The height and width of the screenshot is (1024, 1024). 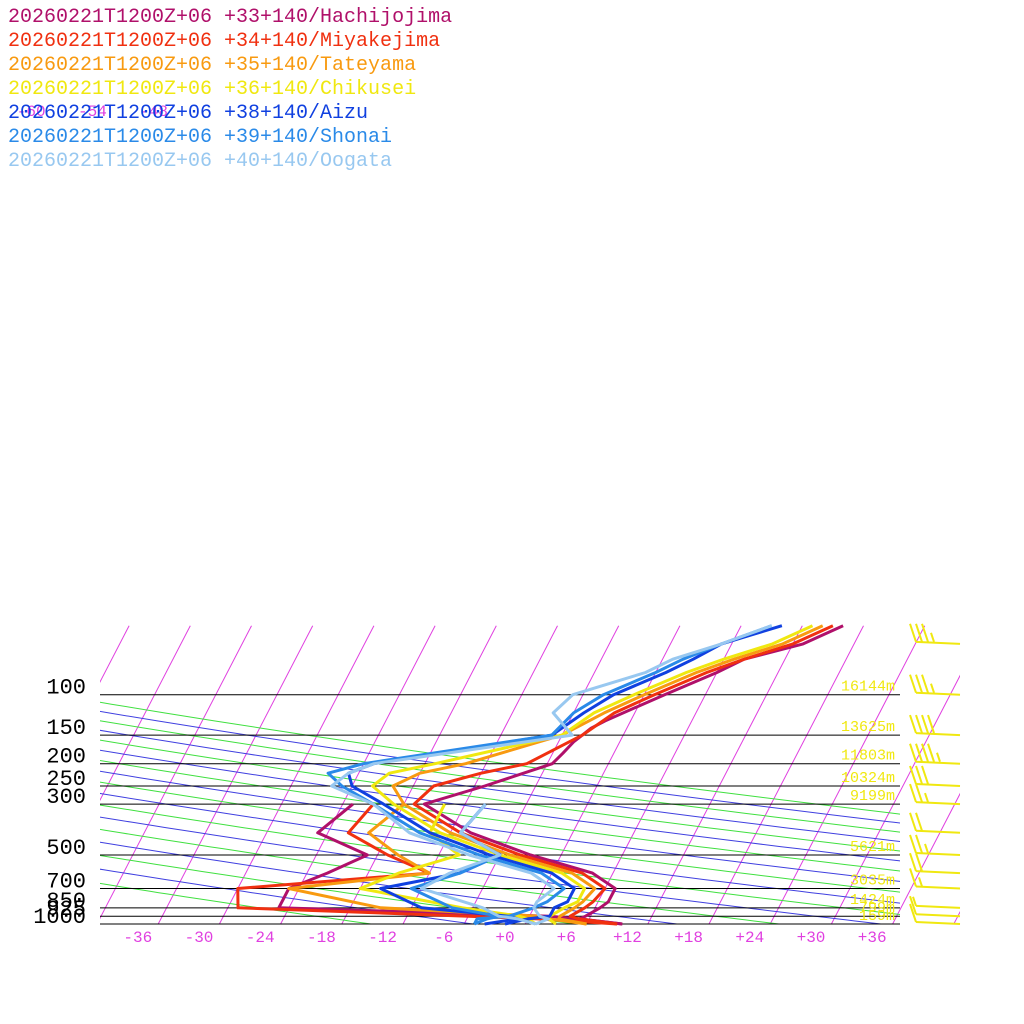 I want to click on wind-barbs, so click(x=935, y=774).